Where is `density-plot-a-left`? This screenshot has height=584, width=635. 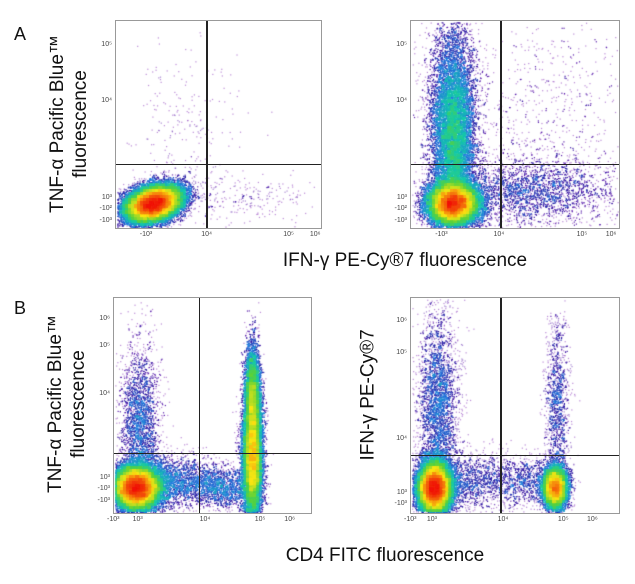
density-plot-a-left is located at coordinates (218, 124).